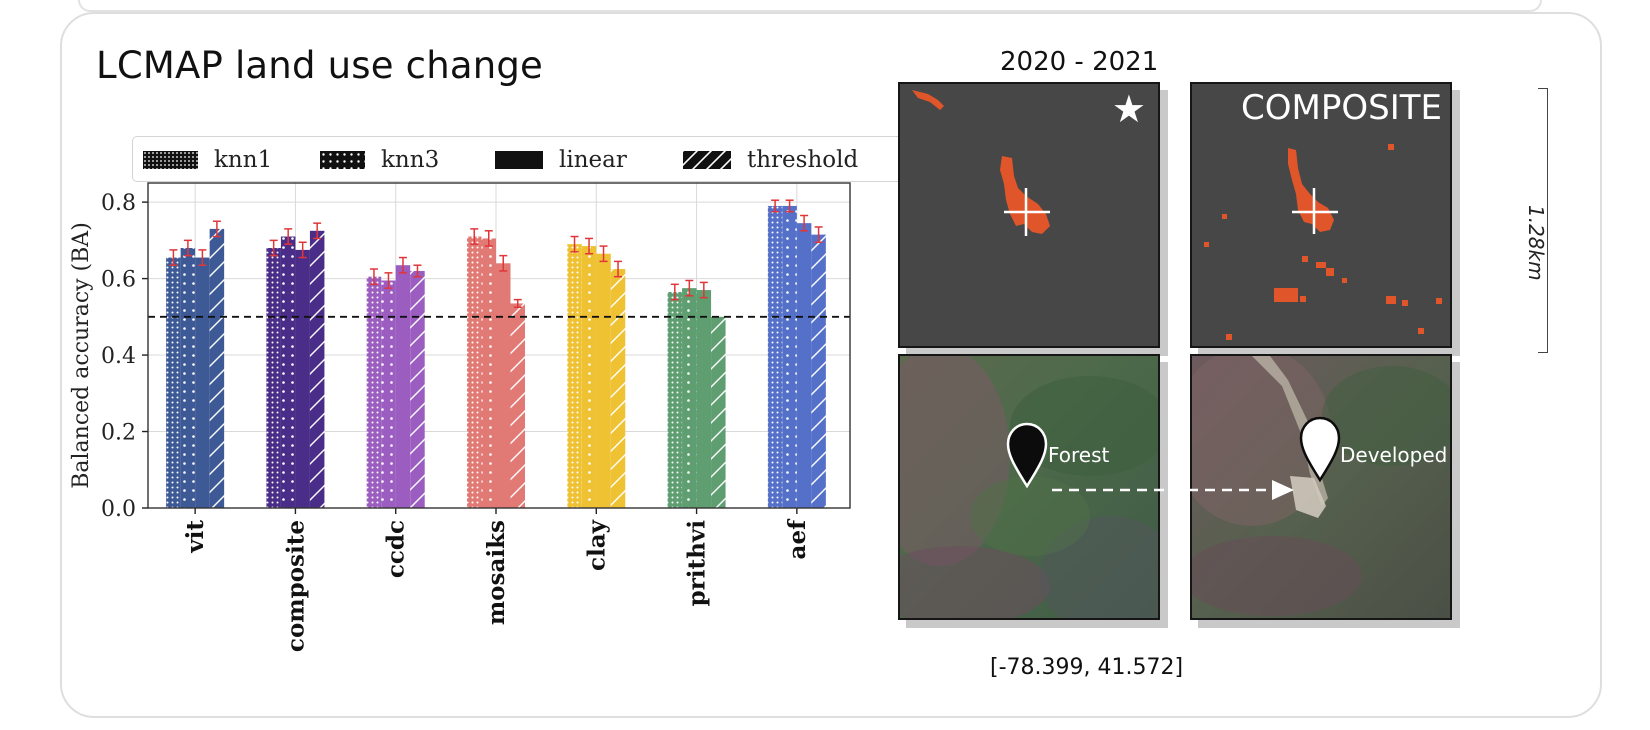 The width and height of the screenshot is (1650, 730). What do you see at coordinates (804, 223) in the screenshot?
I see `error-bar-aef-linear` at bounding box center [804, 223].